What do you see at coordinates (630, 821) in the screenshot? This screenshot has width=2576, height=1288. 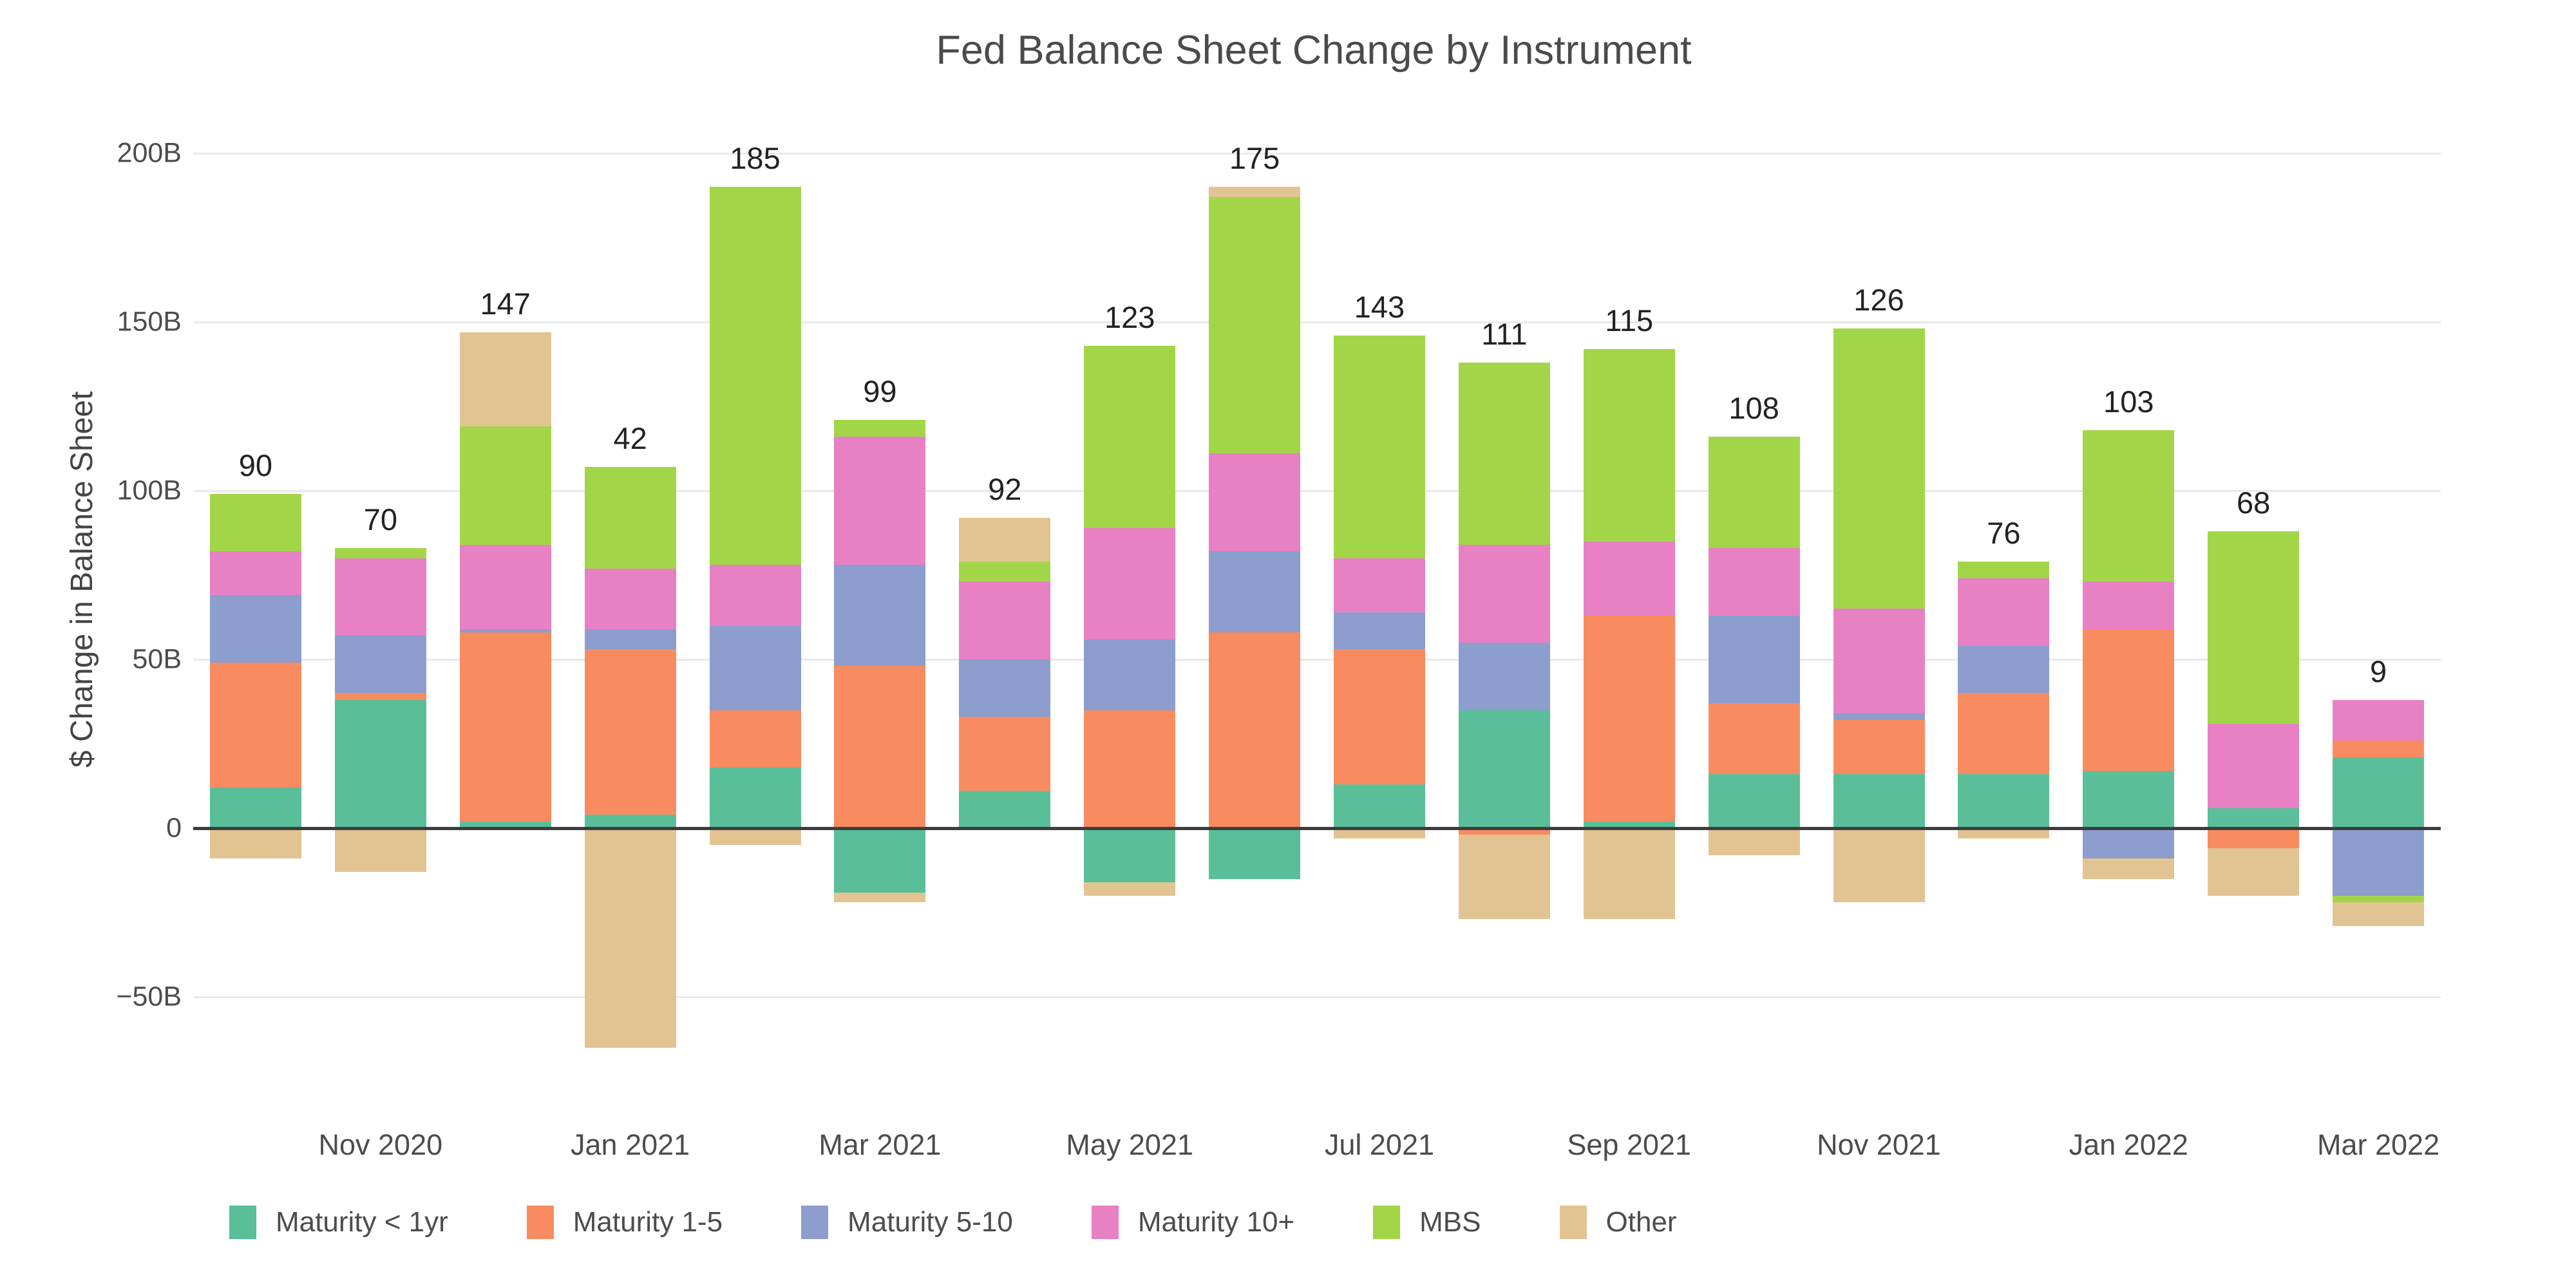 I see `bar-segment-maturity-1yr-jan-2021` at bounding box center [630, 821].